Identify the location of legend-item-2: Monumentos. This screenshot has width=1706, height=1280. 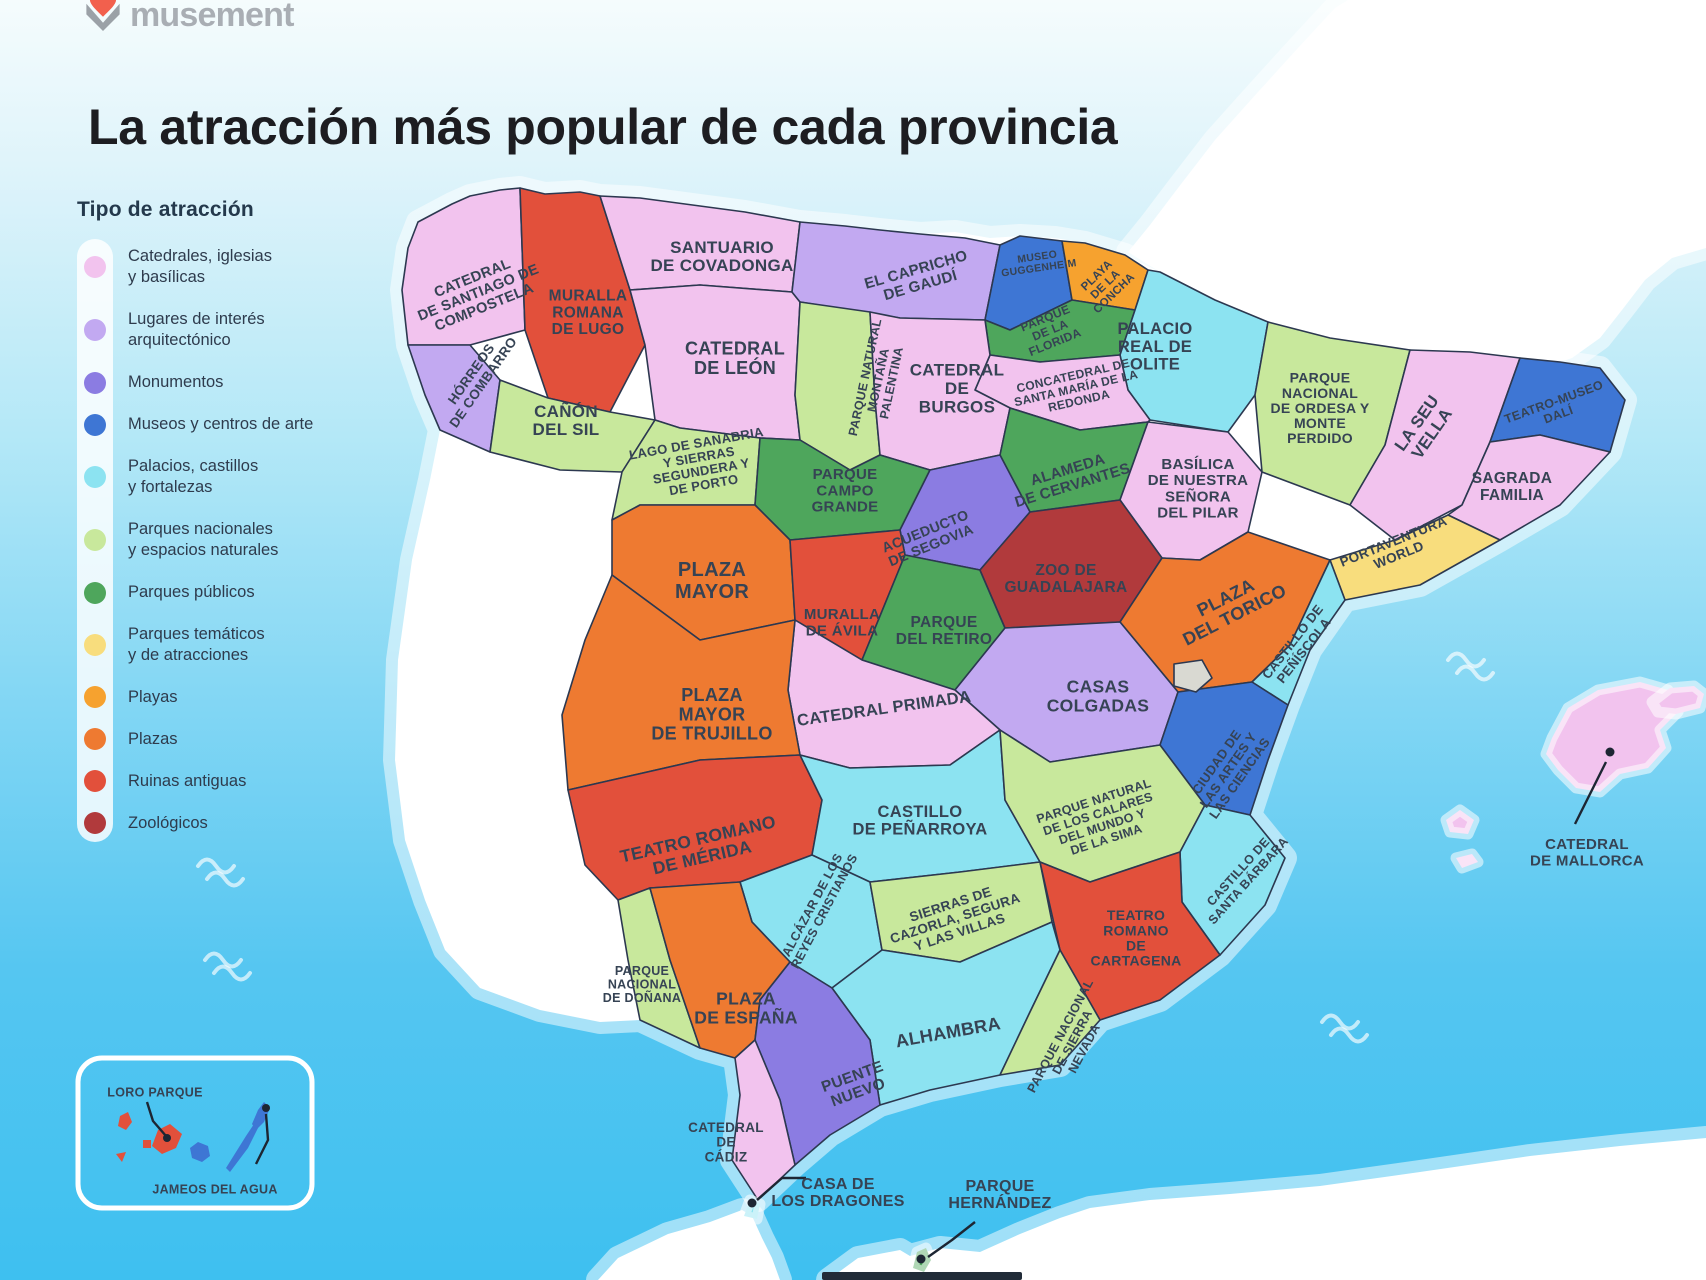
(262, 382).